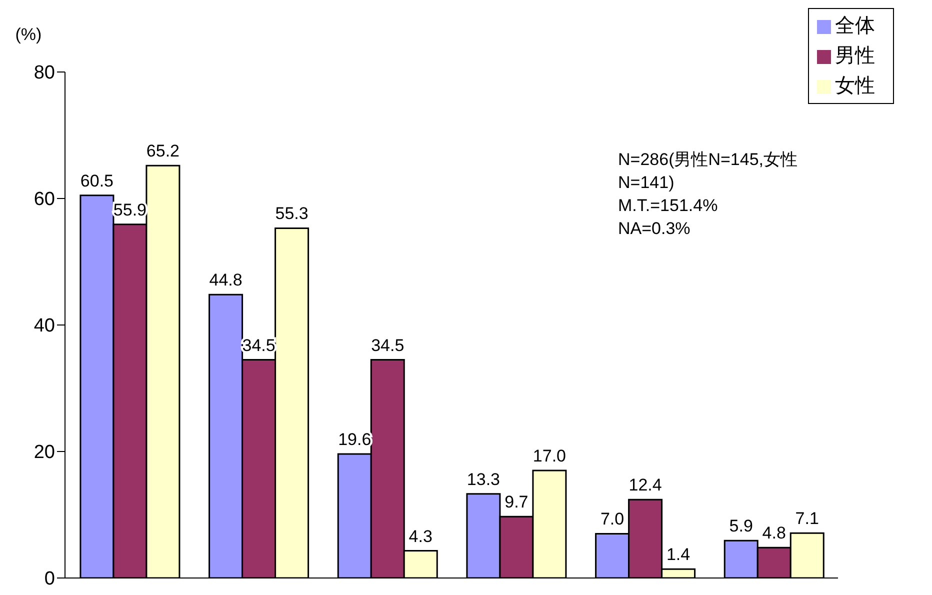  Describe the element at coordinates (655, 229) in the screenshot. I see `annotation: NA=0.3%` at that location.